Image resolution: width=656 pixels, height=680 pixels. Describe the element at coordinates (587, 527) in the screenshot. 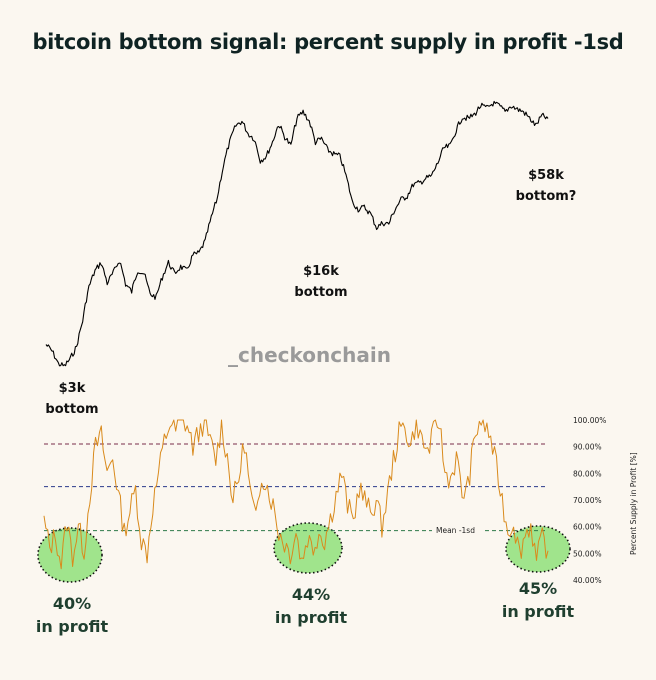

I see `y-tick-label: 60.00%` at that location.